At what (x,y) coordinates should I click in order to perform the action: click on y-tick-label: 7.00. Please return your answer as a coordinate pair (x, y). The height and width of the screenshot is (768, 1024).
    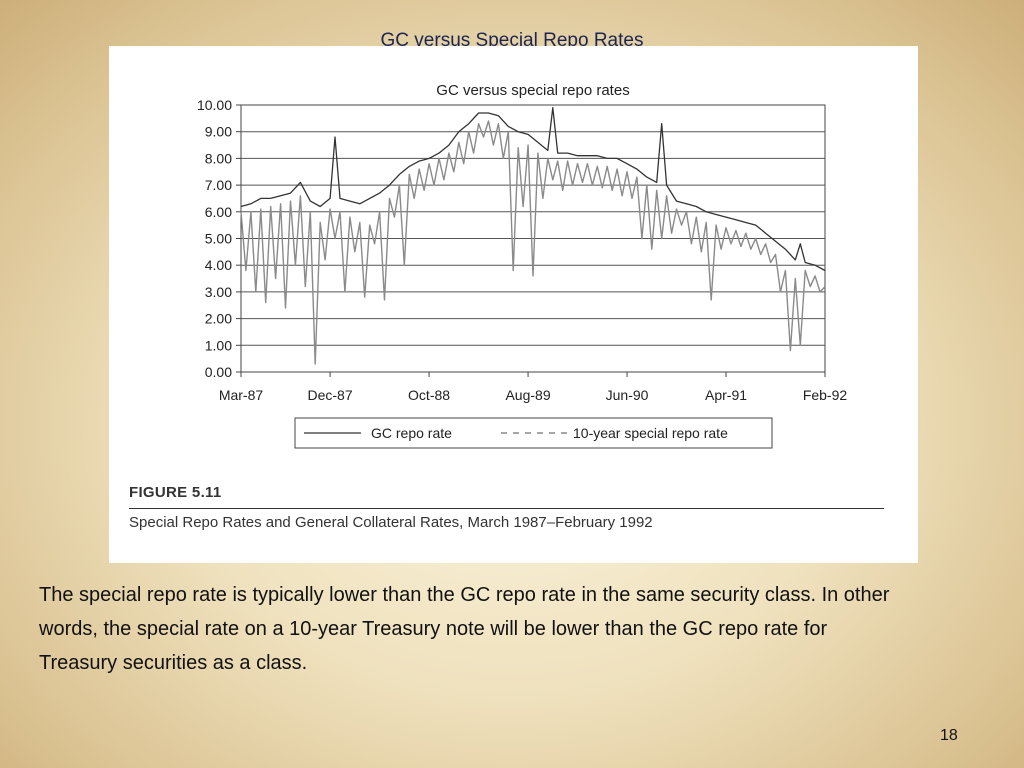
    Looking at the image, I should click on (218, 185).